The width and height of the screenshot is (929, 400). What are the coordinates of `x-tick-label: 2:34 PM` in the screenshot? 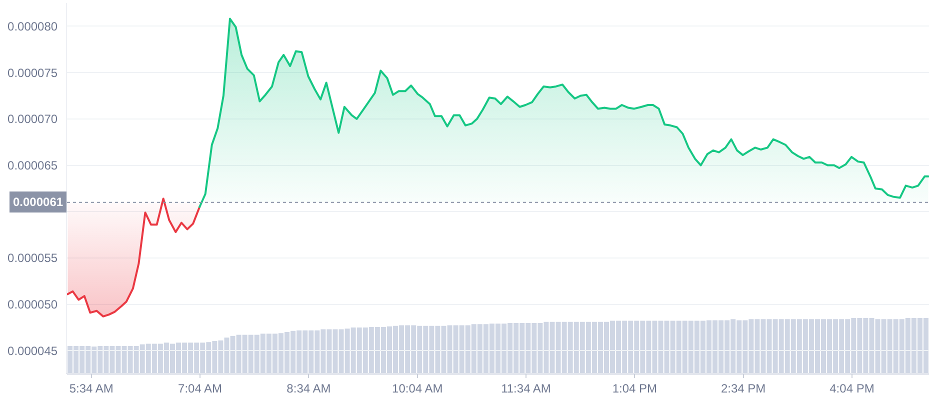 It's located at (743, 388).